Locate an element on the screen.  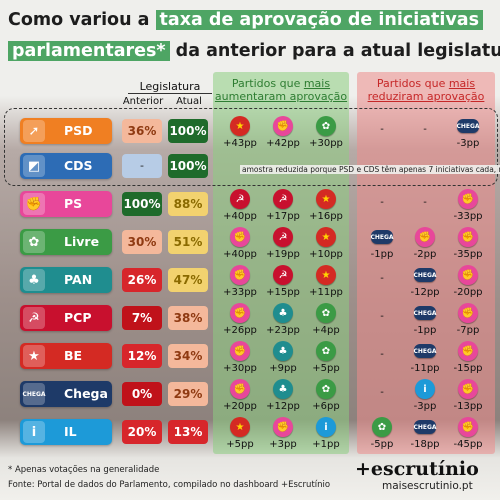
decrease-change-value: -5pp is located at coordinates (382, 444).